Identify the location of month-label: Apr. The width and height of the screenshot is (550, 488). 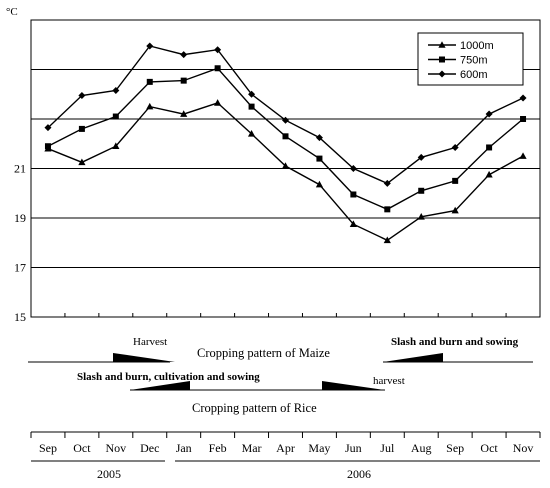
(285, 448).